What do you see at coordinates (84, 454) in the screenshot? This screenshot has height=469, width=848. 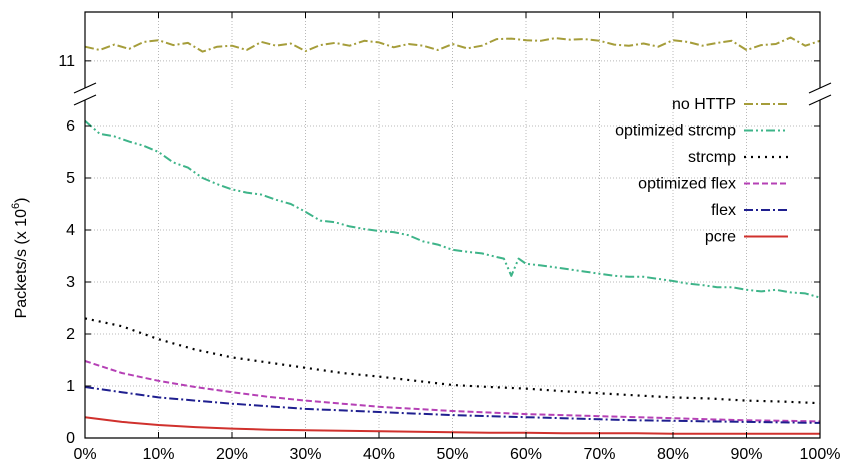 I see `x-tick-label: 0%` at bounding box center [84, 454].